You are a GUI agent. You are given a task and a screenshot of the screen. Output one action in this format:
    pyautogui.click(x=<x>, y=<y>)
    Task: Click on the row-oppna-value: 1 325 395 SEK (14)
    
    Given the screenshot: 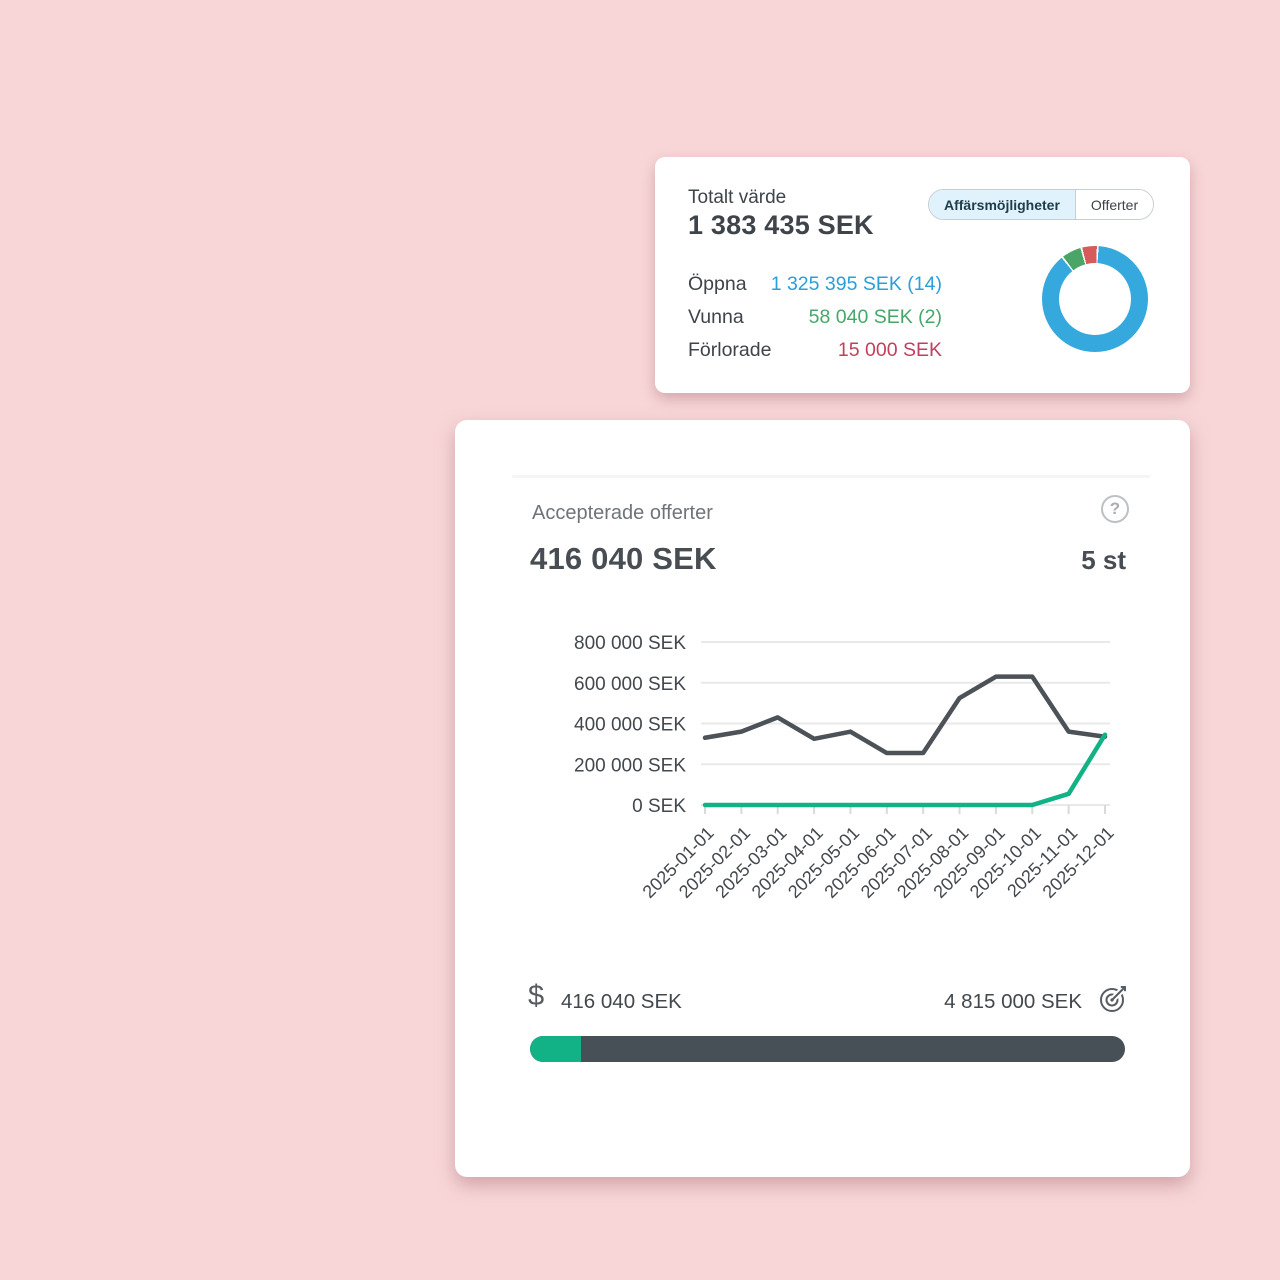 What is the action you would take?
    pyautogui.click(x=856, y=284)
    